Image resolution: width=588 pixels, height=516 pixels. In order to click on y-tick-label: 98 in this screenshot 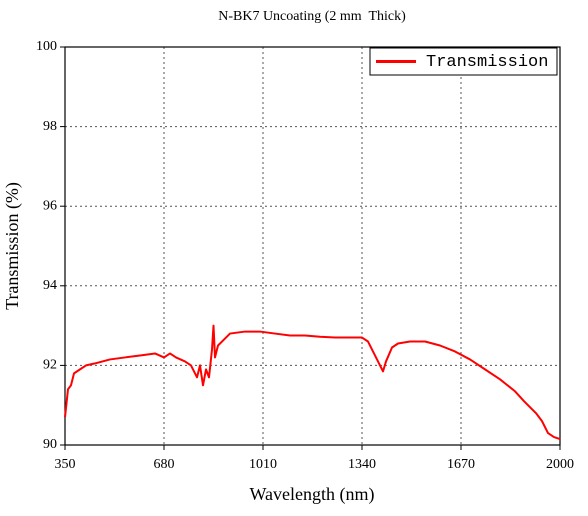, I will do `click(50, 126)`.